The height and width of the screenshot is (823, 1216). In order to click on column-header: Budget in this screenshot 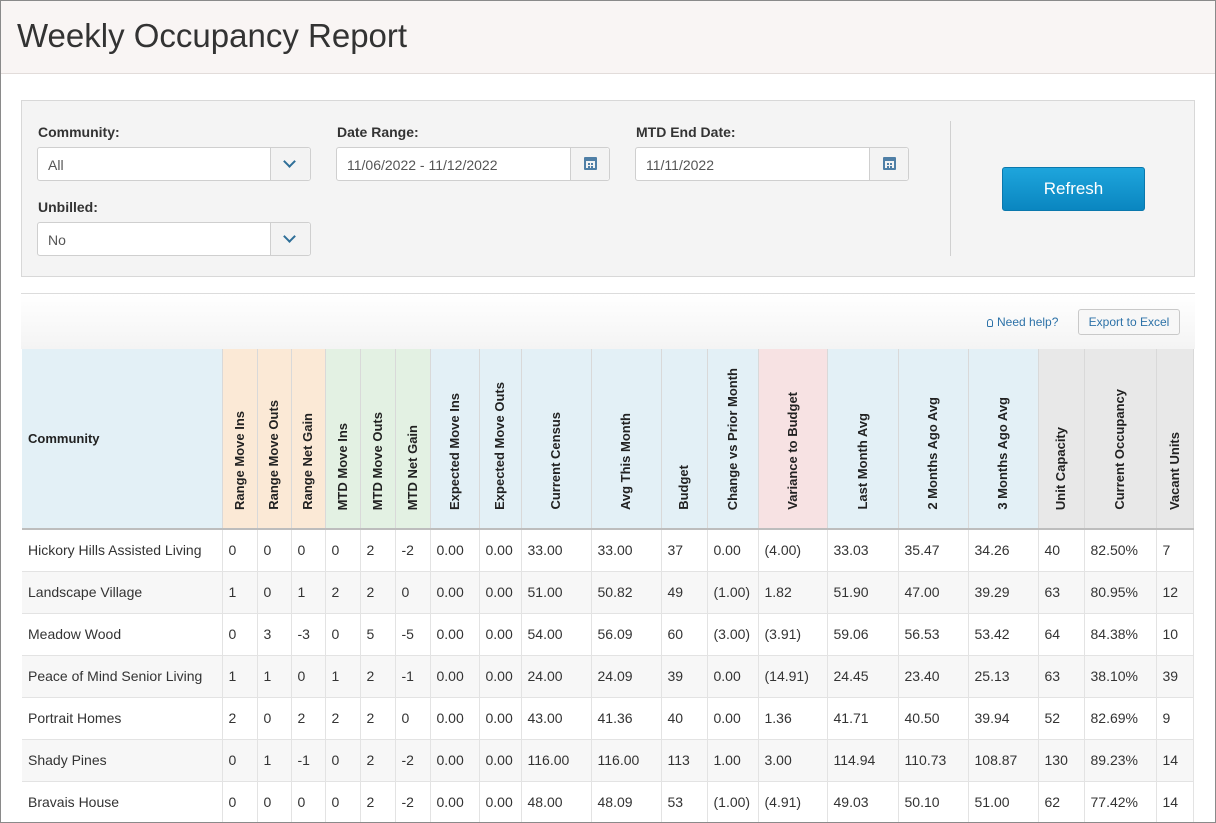, I will do `click(684, 439)`.